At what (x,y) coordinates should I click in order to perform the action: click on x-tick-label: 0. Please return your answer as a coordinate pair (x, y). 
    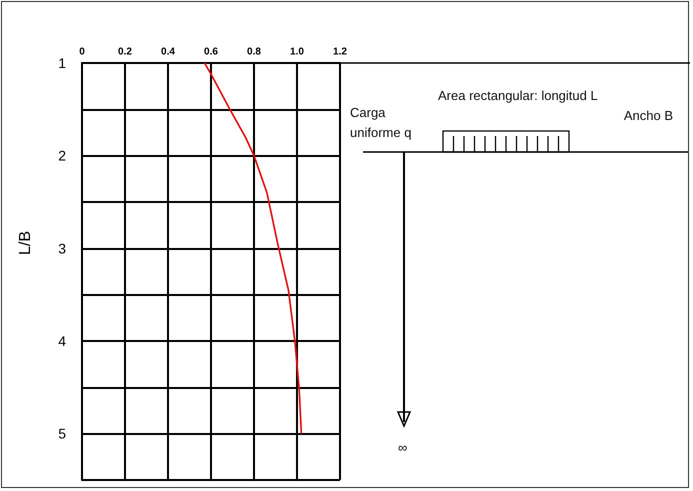
    Looking at the image, I should click on (82, 52).